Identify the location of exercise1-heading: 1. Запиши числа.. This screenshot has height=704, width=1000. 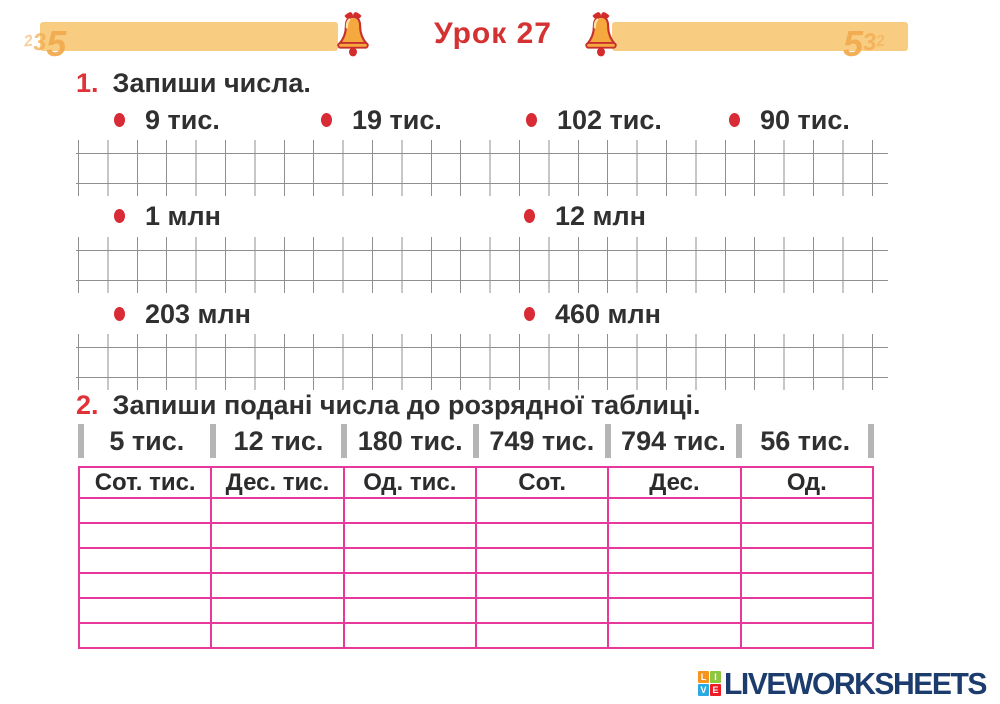
(193, 83).